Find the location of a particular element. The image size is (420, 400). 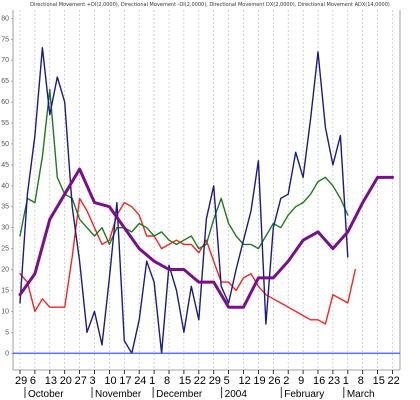

x-tick-label: 2 is located at coordinates (286, 381).